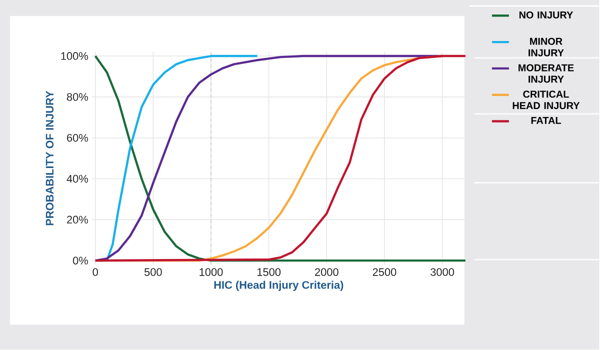 The image size is (600, 350). I want to click on x-axis-title: HIC (Head Injury Criteria), so click(279, 286).